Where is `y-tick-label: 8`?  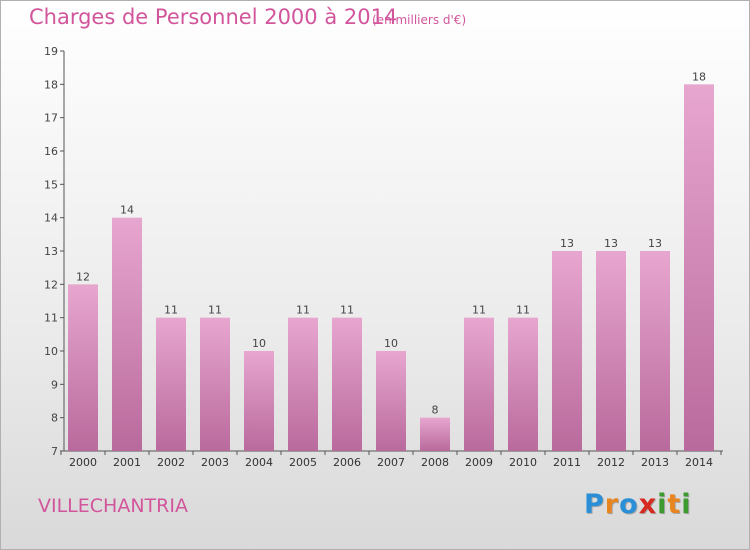
y-tick-label: 8 is located at coordinates (54, 418).